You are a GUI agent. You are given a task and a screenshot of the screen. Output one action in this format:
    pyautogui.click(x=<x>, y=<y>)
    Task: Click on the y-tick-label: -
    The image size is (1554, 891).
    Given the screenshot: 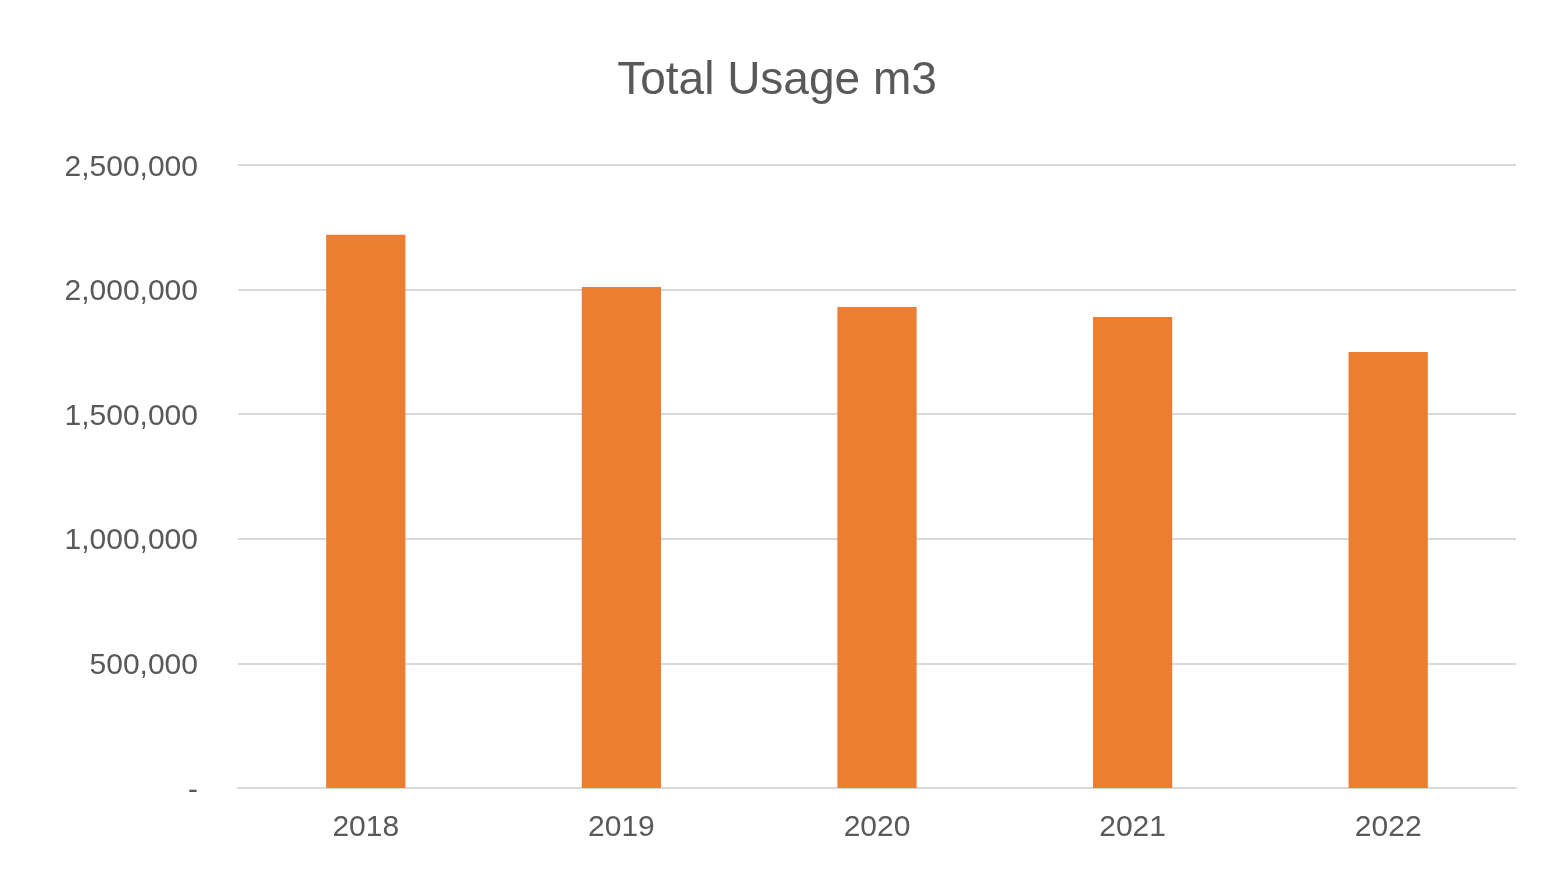 What is the action you would take?
    pyautogui.click(x=193, y=788)
    